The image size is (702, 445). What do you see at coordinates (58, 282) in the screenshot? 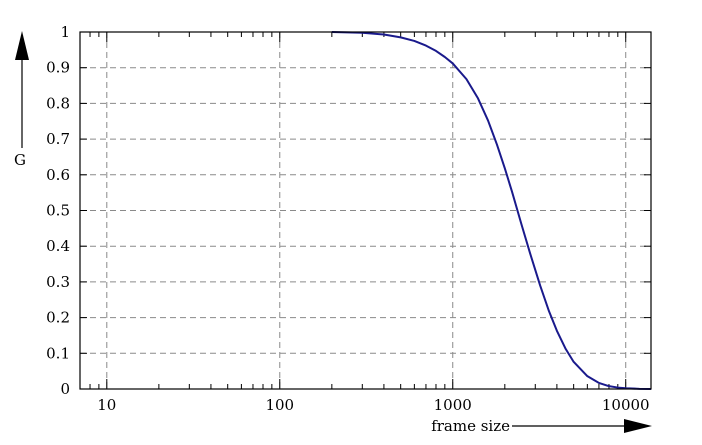
I see `y-tick-label: 0.3` at bounding box center [58, 282].